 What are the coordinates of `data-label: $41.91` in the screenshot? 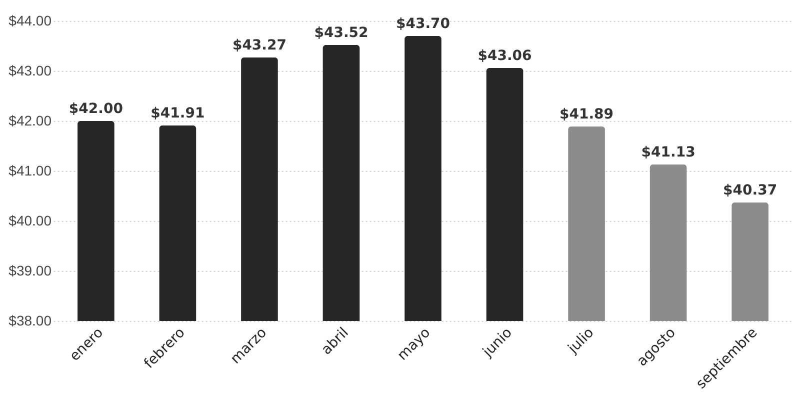 It's located at (177, 114).